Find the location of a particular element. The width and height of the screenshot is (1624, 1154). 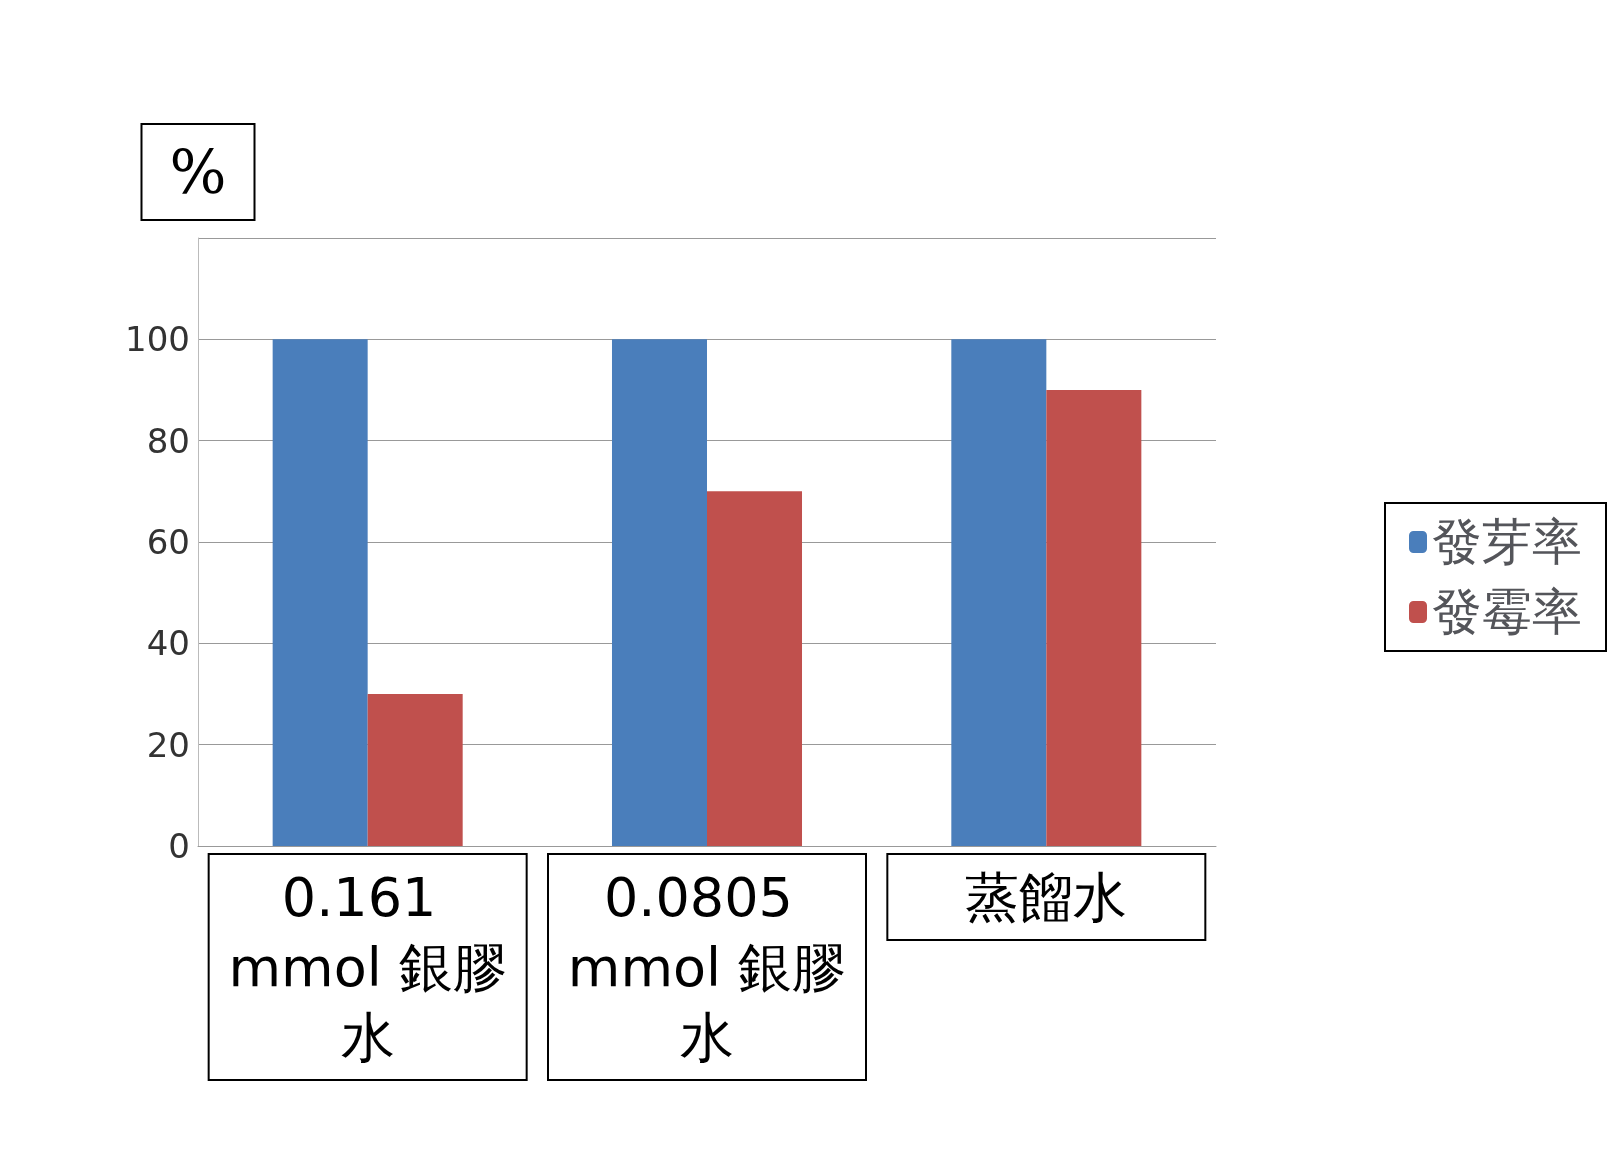

y-tick-label: 20 is located at coordinates (168, 744).